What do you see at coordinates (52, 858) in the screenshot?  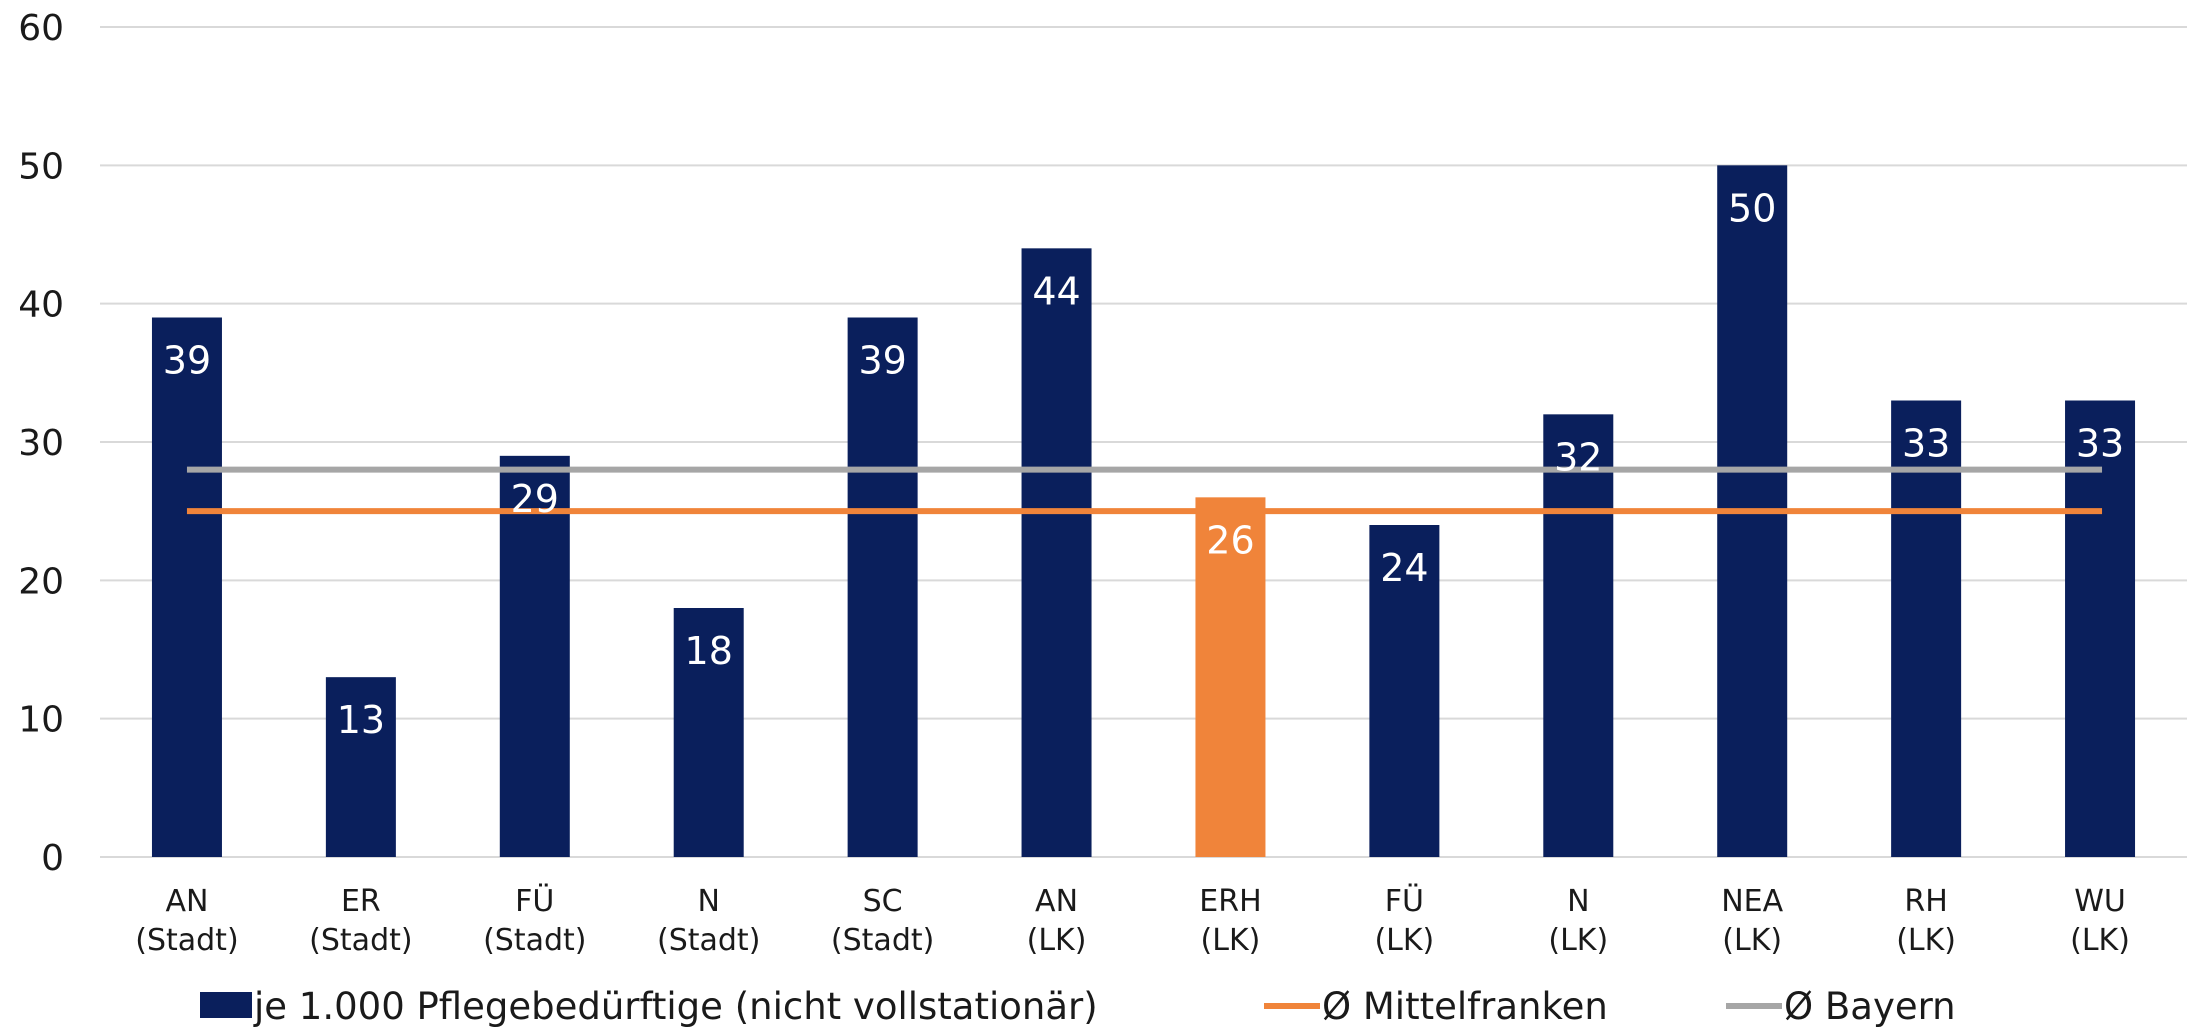 I see `y-tick-label: 0` at bounding box center [52, 858].